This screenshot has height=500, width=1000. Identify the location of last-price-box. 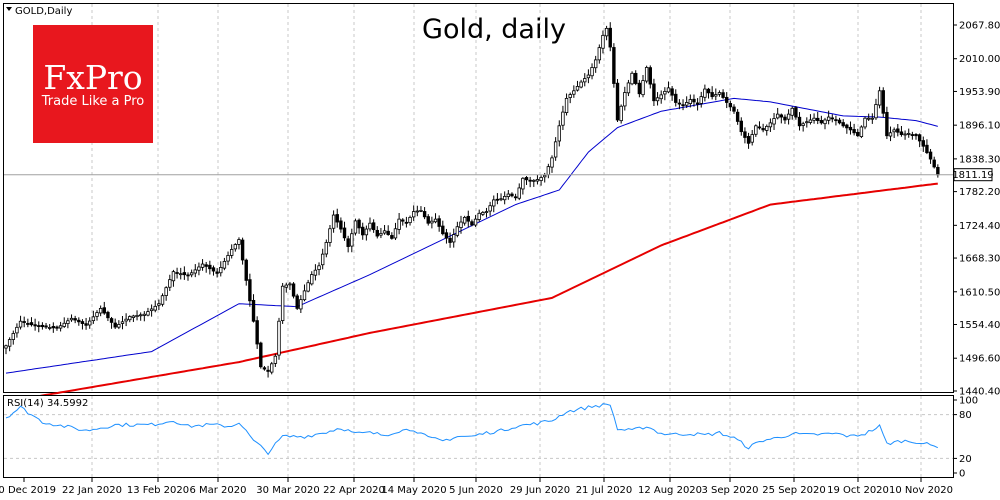
(973, 175).